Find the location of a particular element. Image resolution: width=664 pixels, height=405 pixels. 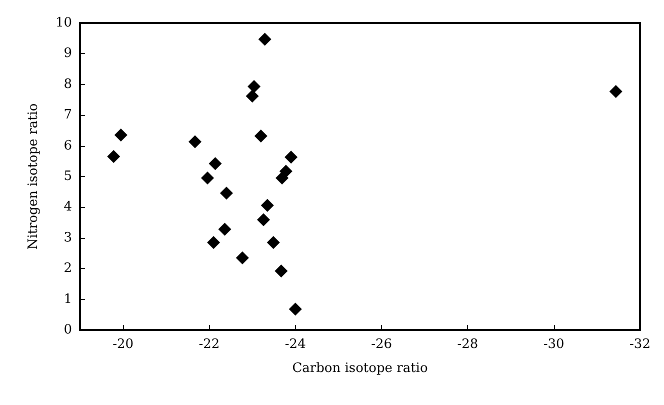

x-tick-label: -24 is located at coordinates (295, 344).